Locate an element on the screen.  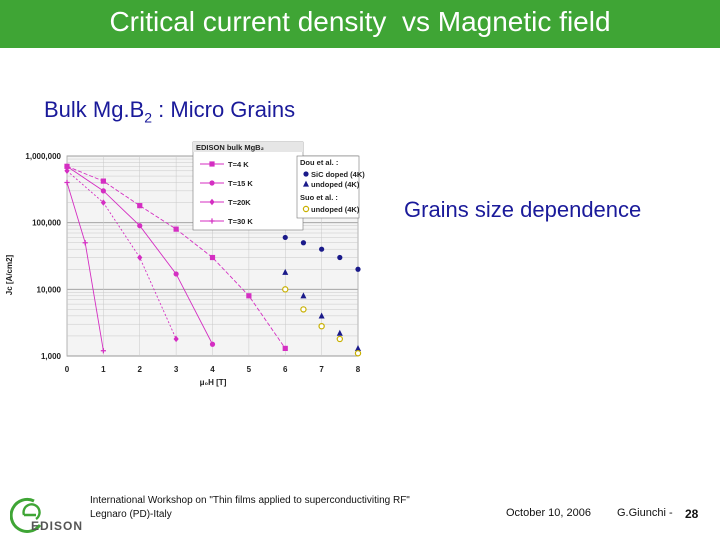
x-tick-label: 5 is located at coordinates (249, 369).